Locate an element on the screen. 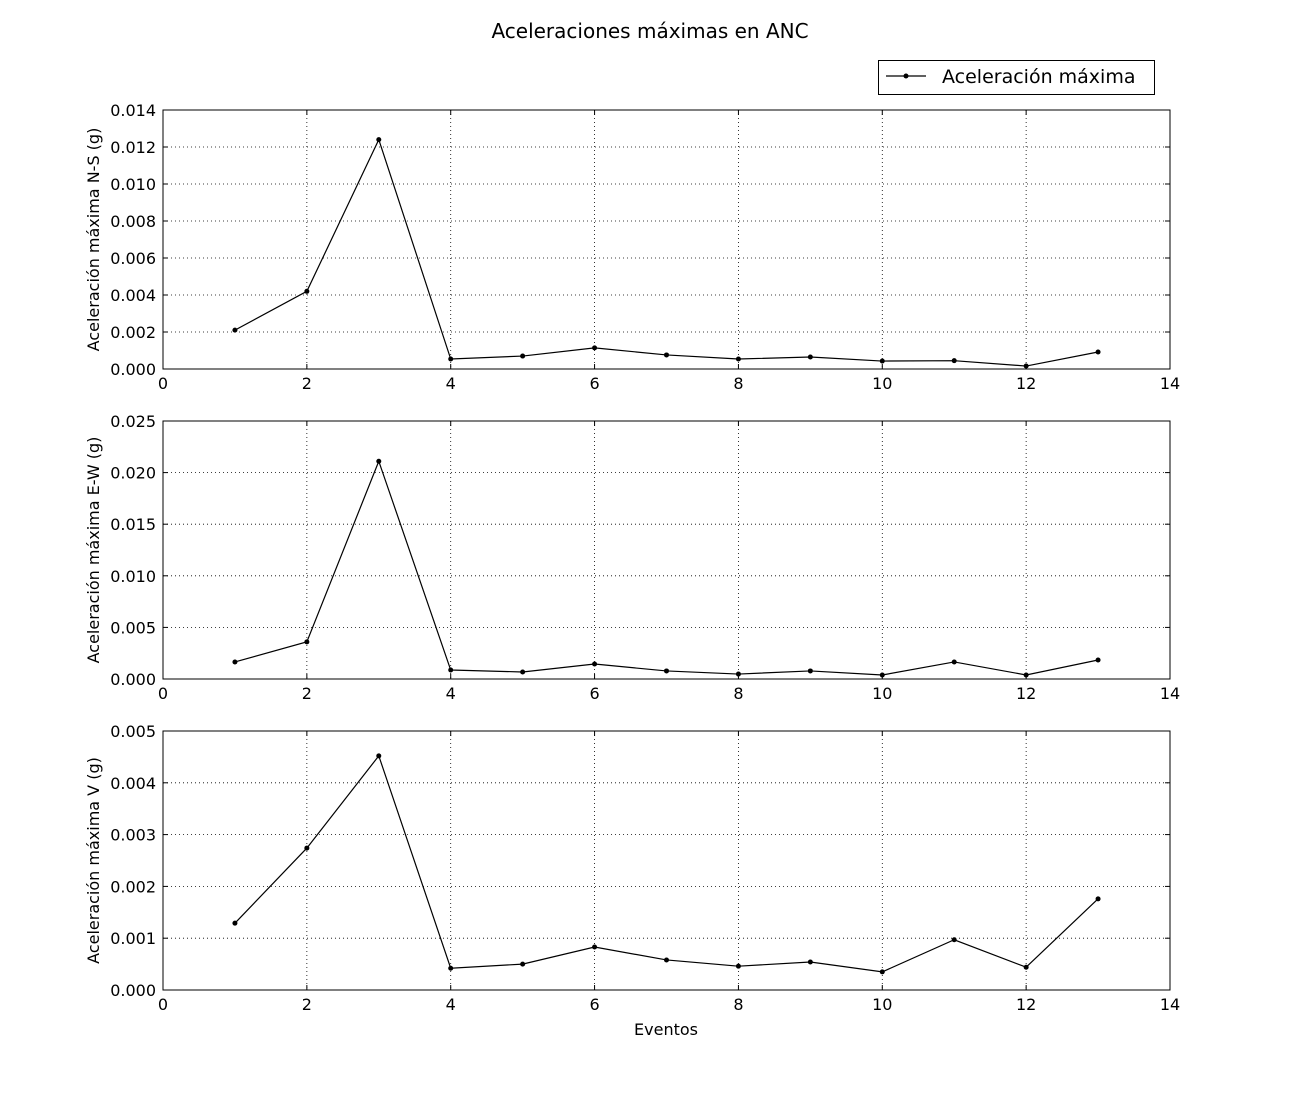 This screenshot has width=1300, height=1100. legend-box is located at coordinates (1016, 77).